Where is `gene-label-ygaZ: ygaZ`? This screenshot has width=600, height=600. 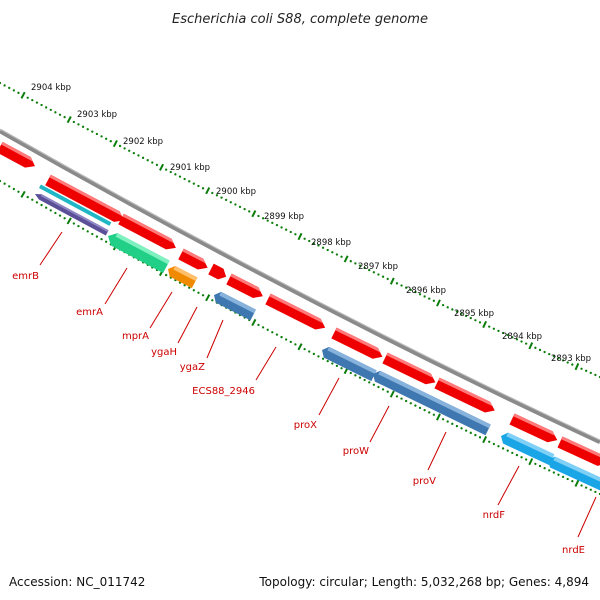
gene-label-ygaZ: ygaZ is located at coordinates (192, 367).